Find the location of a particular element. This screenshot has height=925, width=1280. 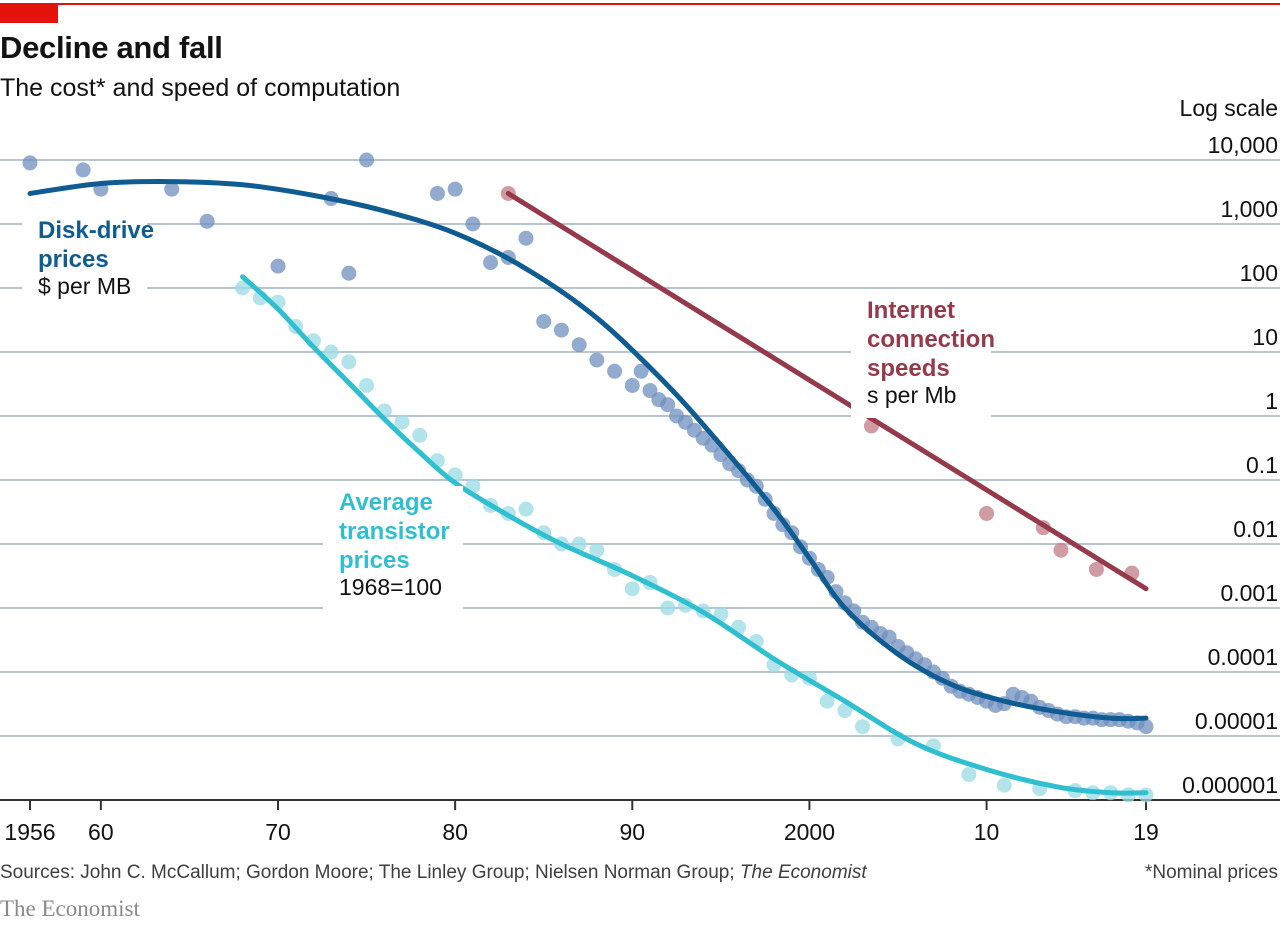

x-tick-label: 10 is located at coordinates (987, 832).